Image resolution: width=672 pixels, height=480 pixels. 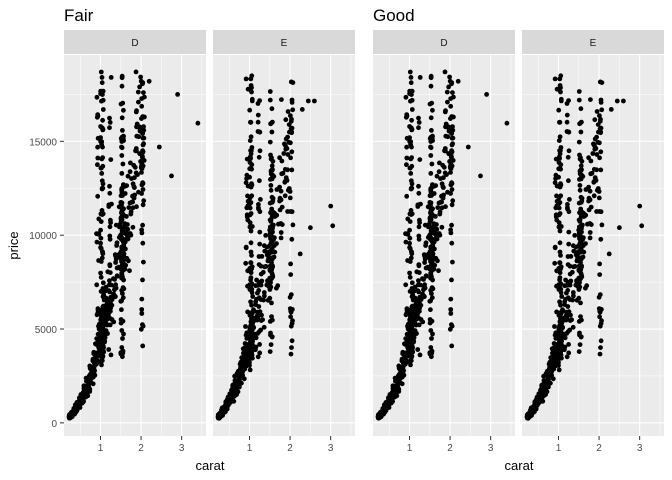 I want to click on plot-title: Fair, so click(x=79, y=15).